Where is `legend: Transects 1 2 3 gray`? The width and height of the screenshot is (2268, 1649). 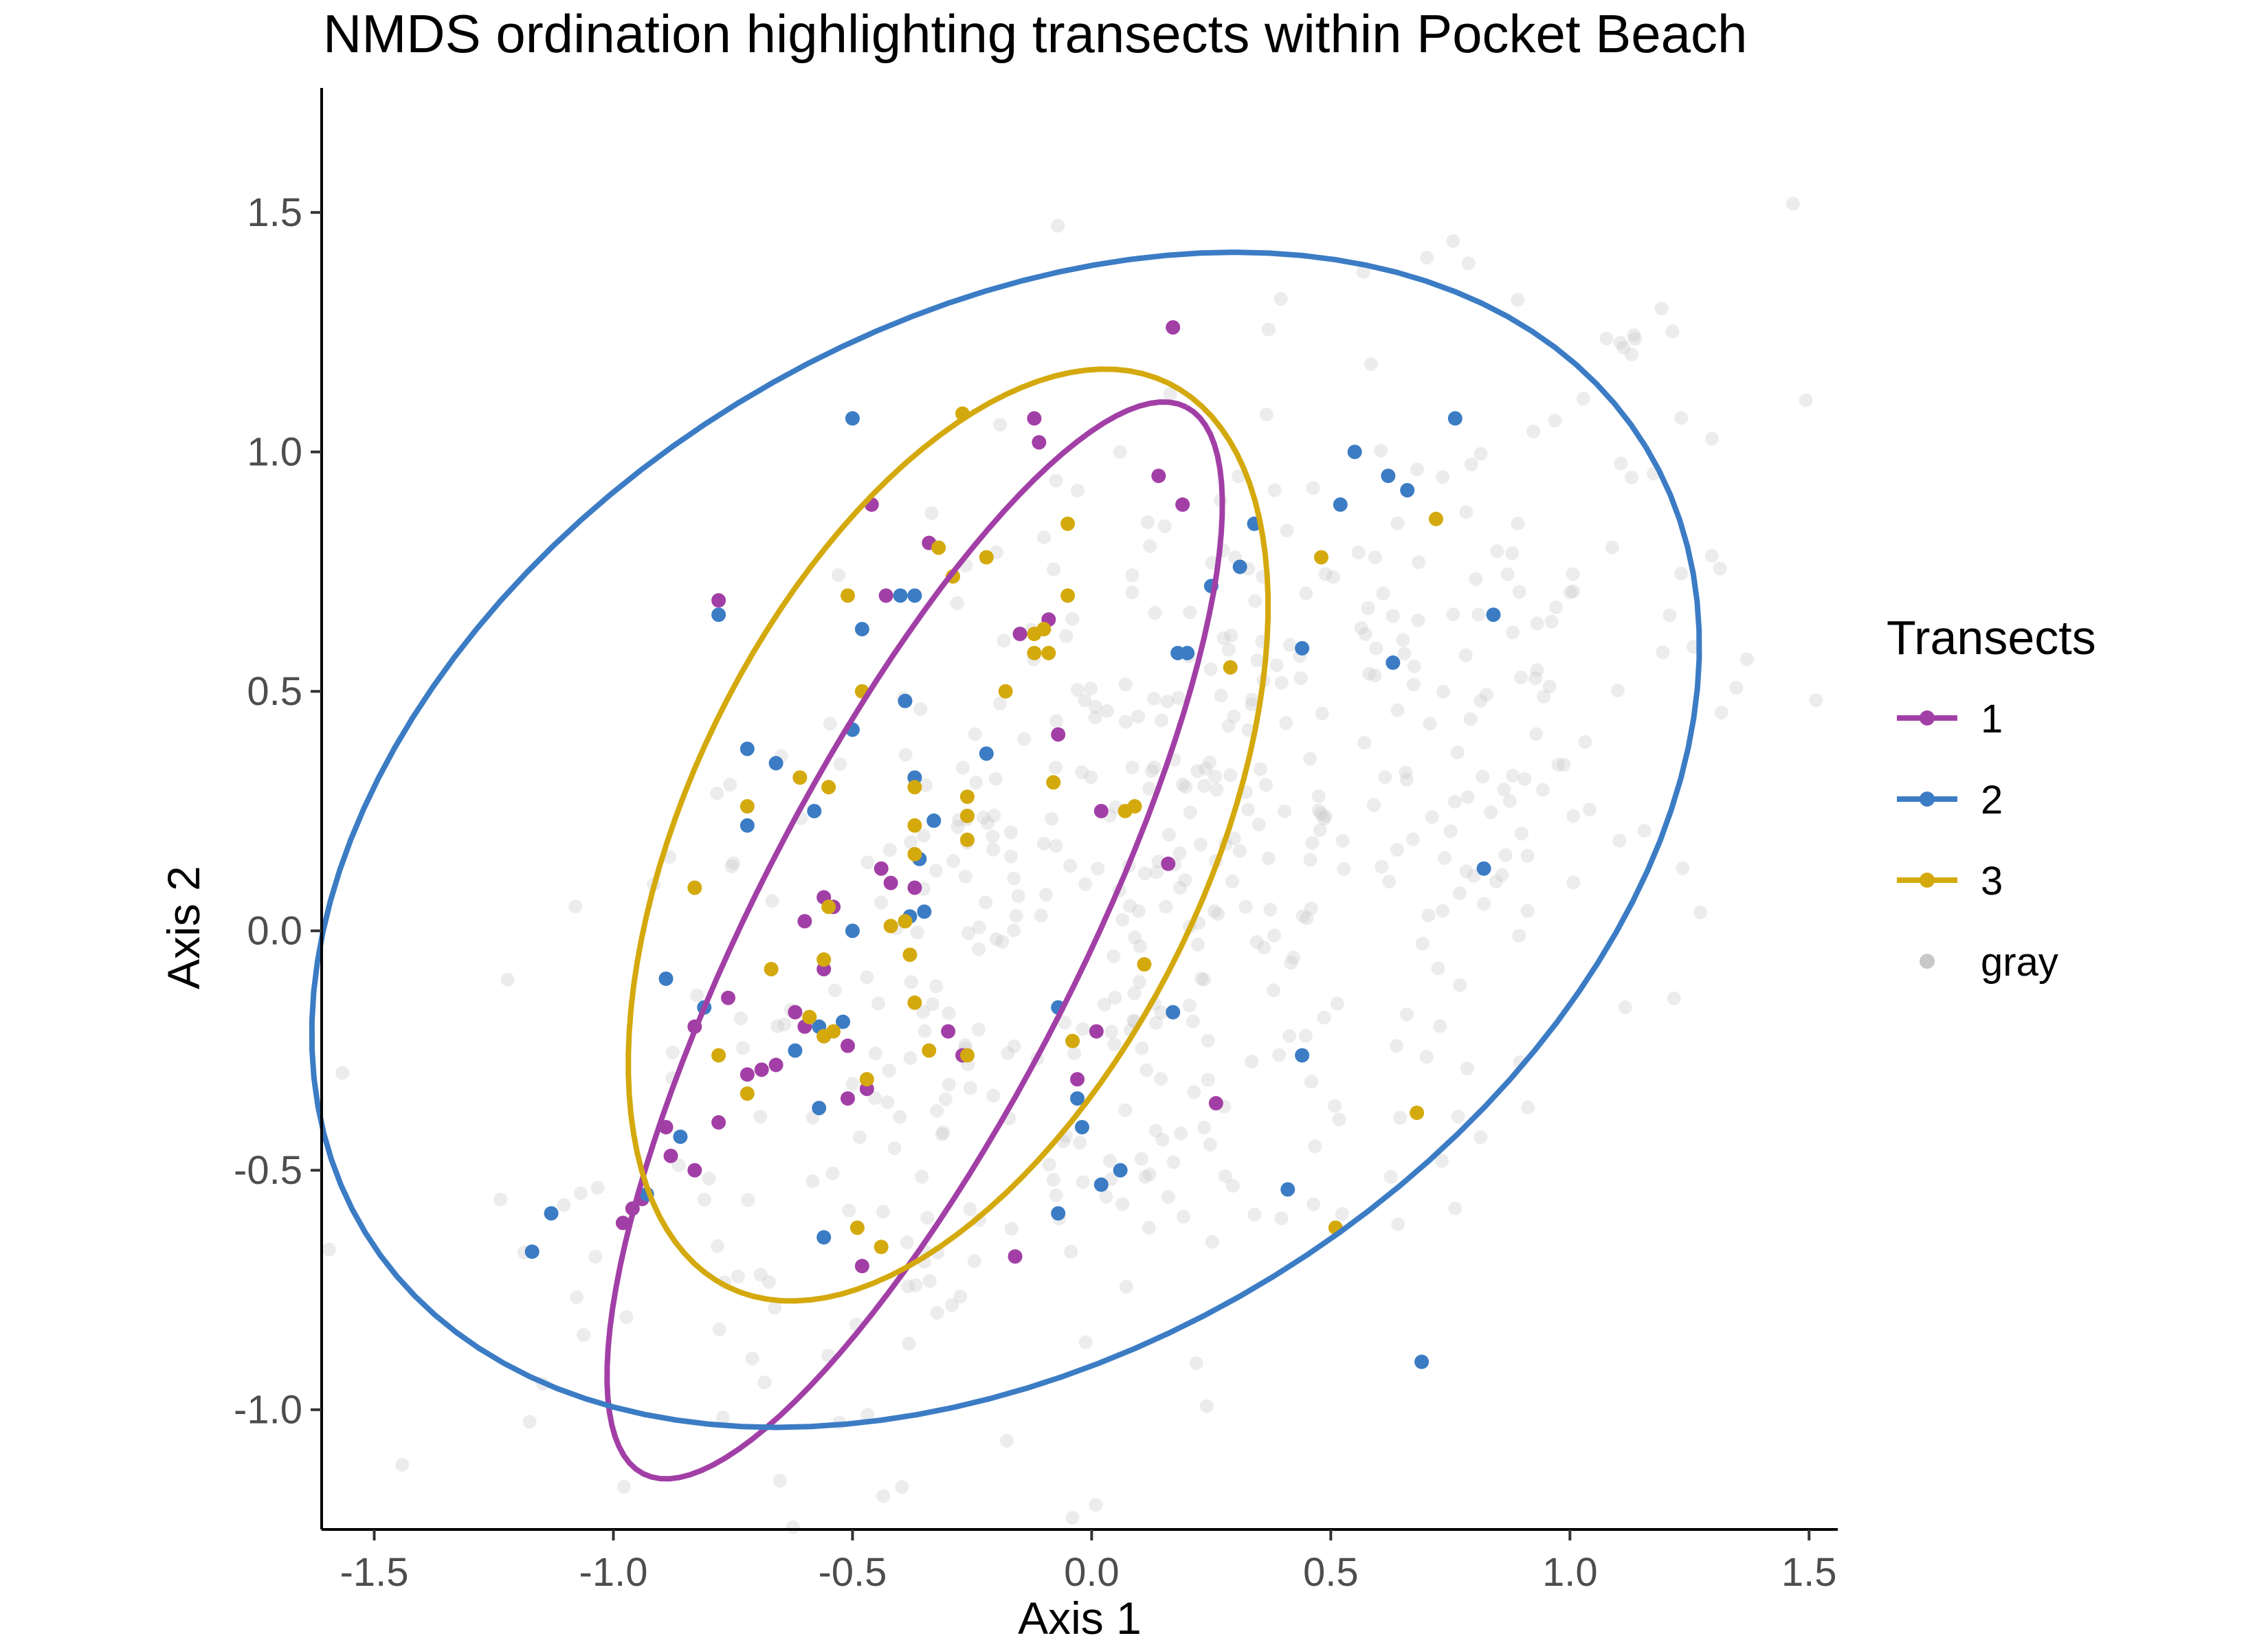
legend: Transects 1 2 3 gray is located at coordinates (1991, 798).